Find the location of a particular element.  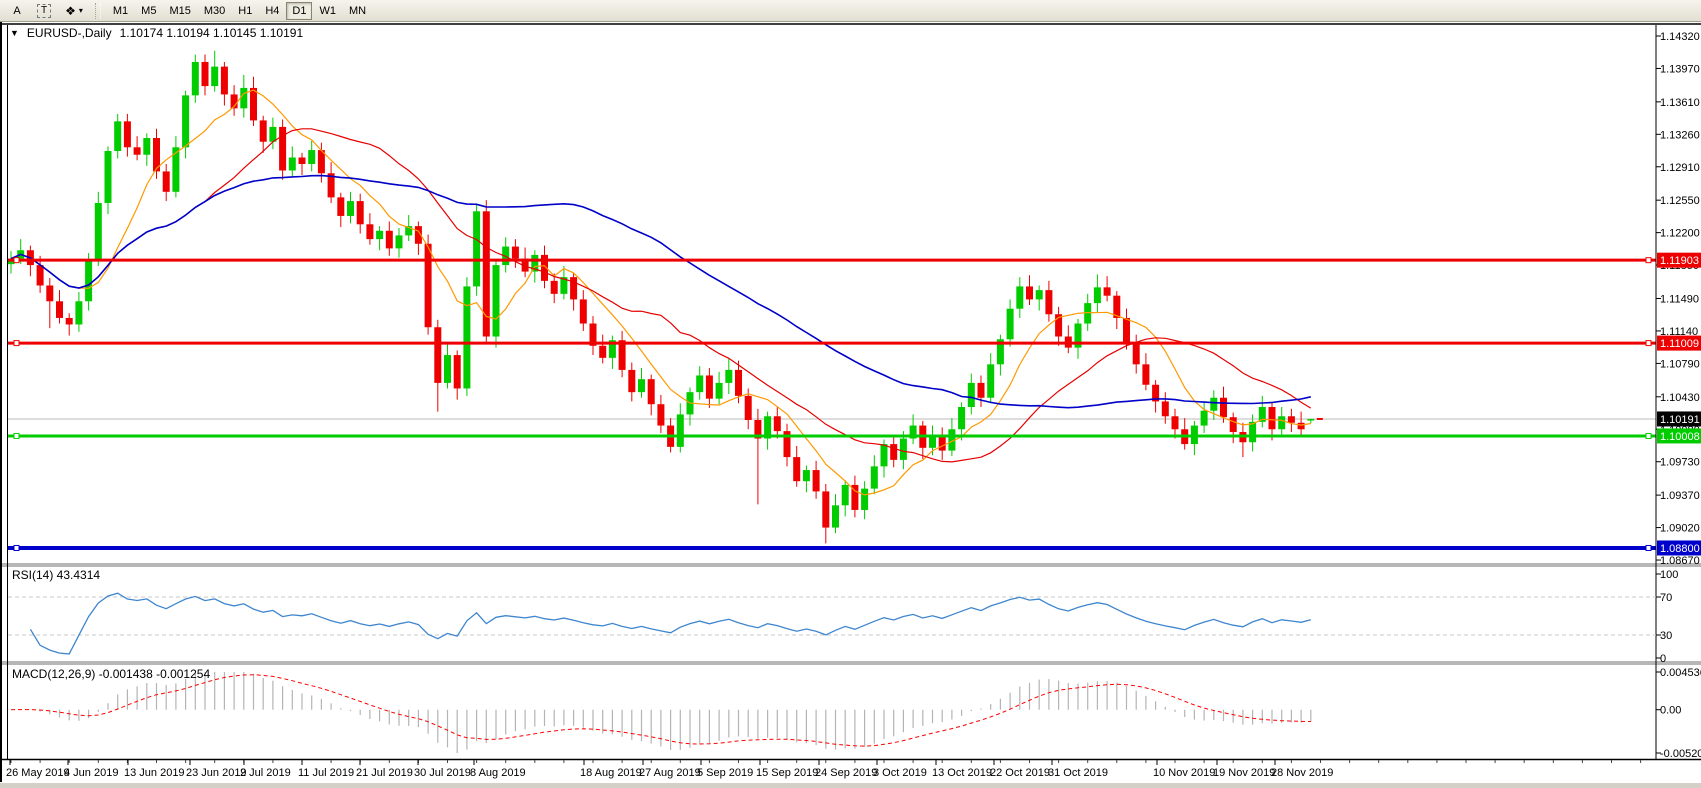

tf-button-M1: M1 is located at coordinates (120, 11).